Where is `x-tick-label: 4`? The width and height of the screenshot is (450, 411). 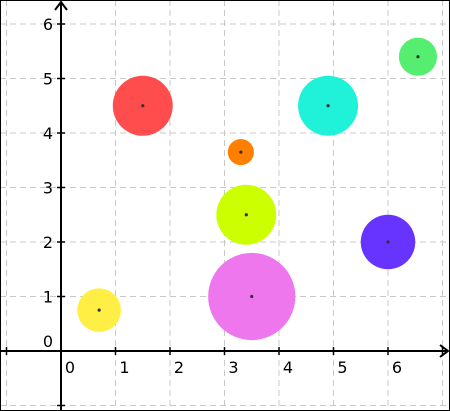
x-tick-label: 4 is located at coordinates (288, 367).